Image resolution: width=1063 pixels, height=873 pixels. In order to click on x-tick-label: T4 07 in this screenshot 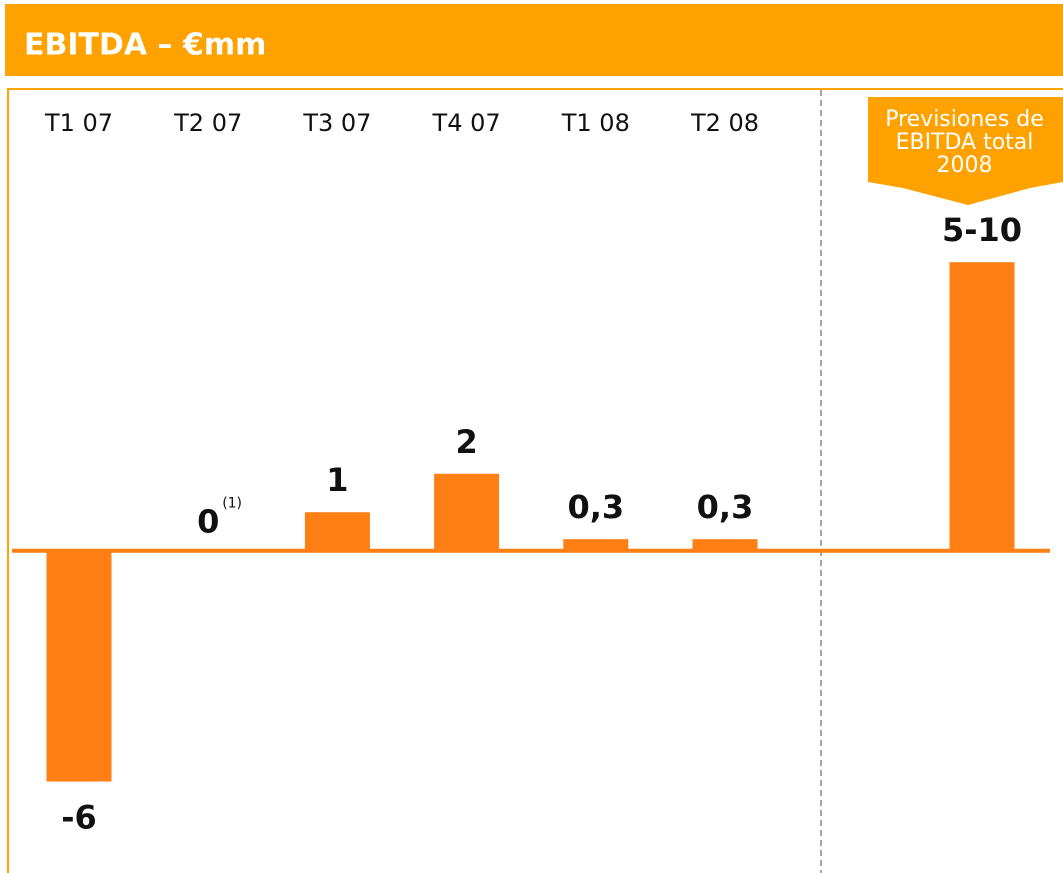, I will do `click(466, 123)`.